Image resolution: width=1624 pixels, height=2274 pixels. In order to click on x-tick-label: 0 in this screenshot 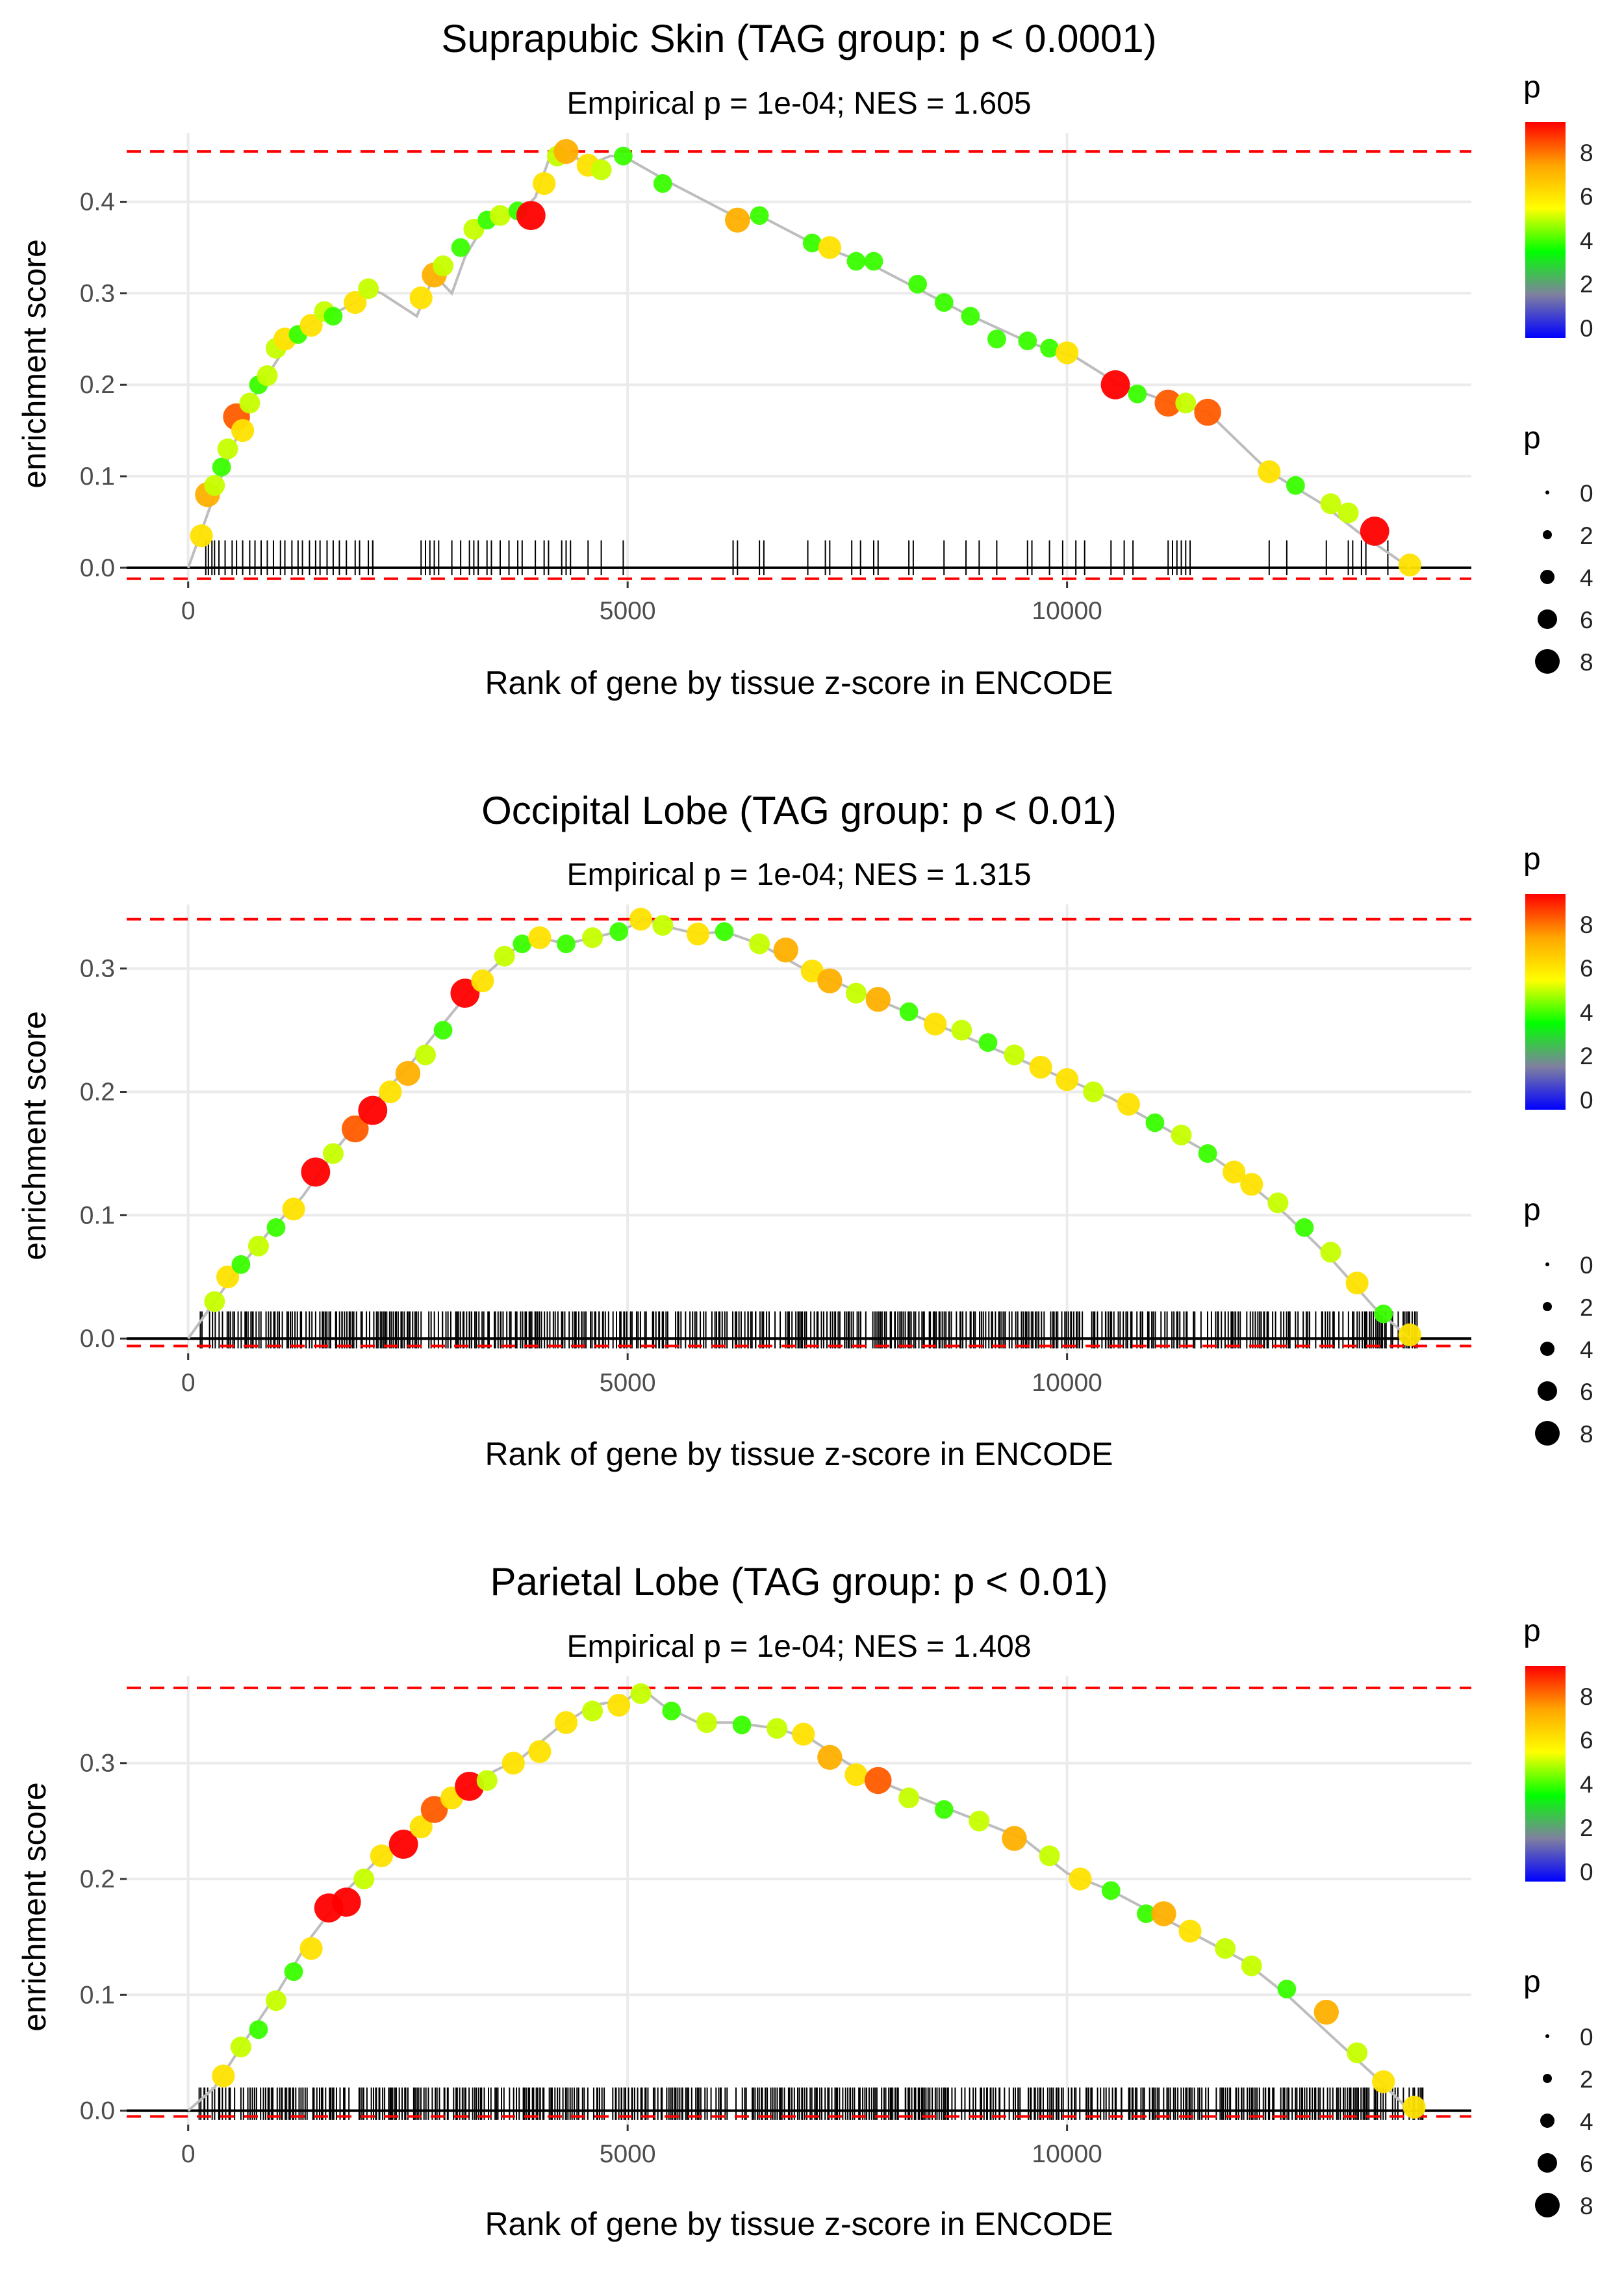, I will do `click(188, 2154)`.